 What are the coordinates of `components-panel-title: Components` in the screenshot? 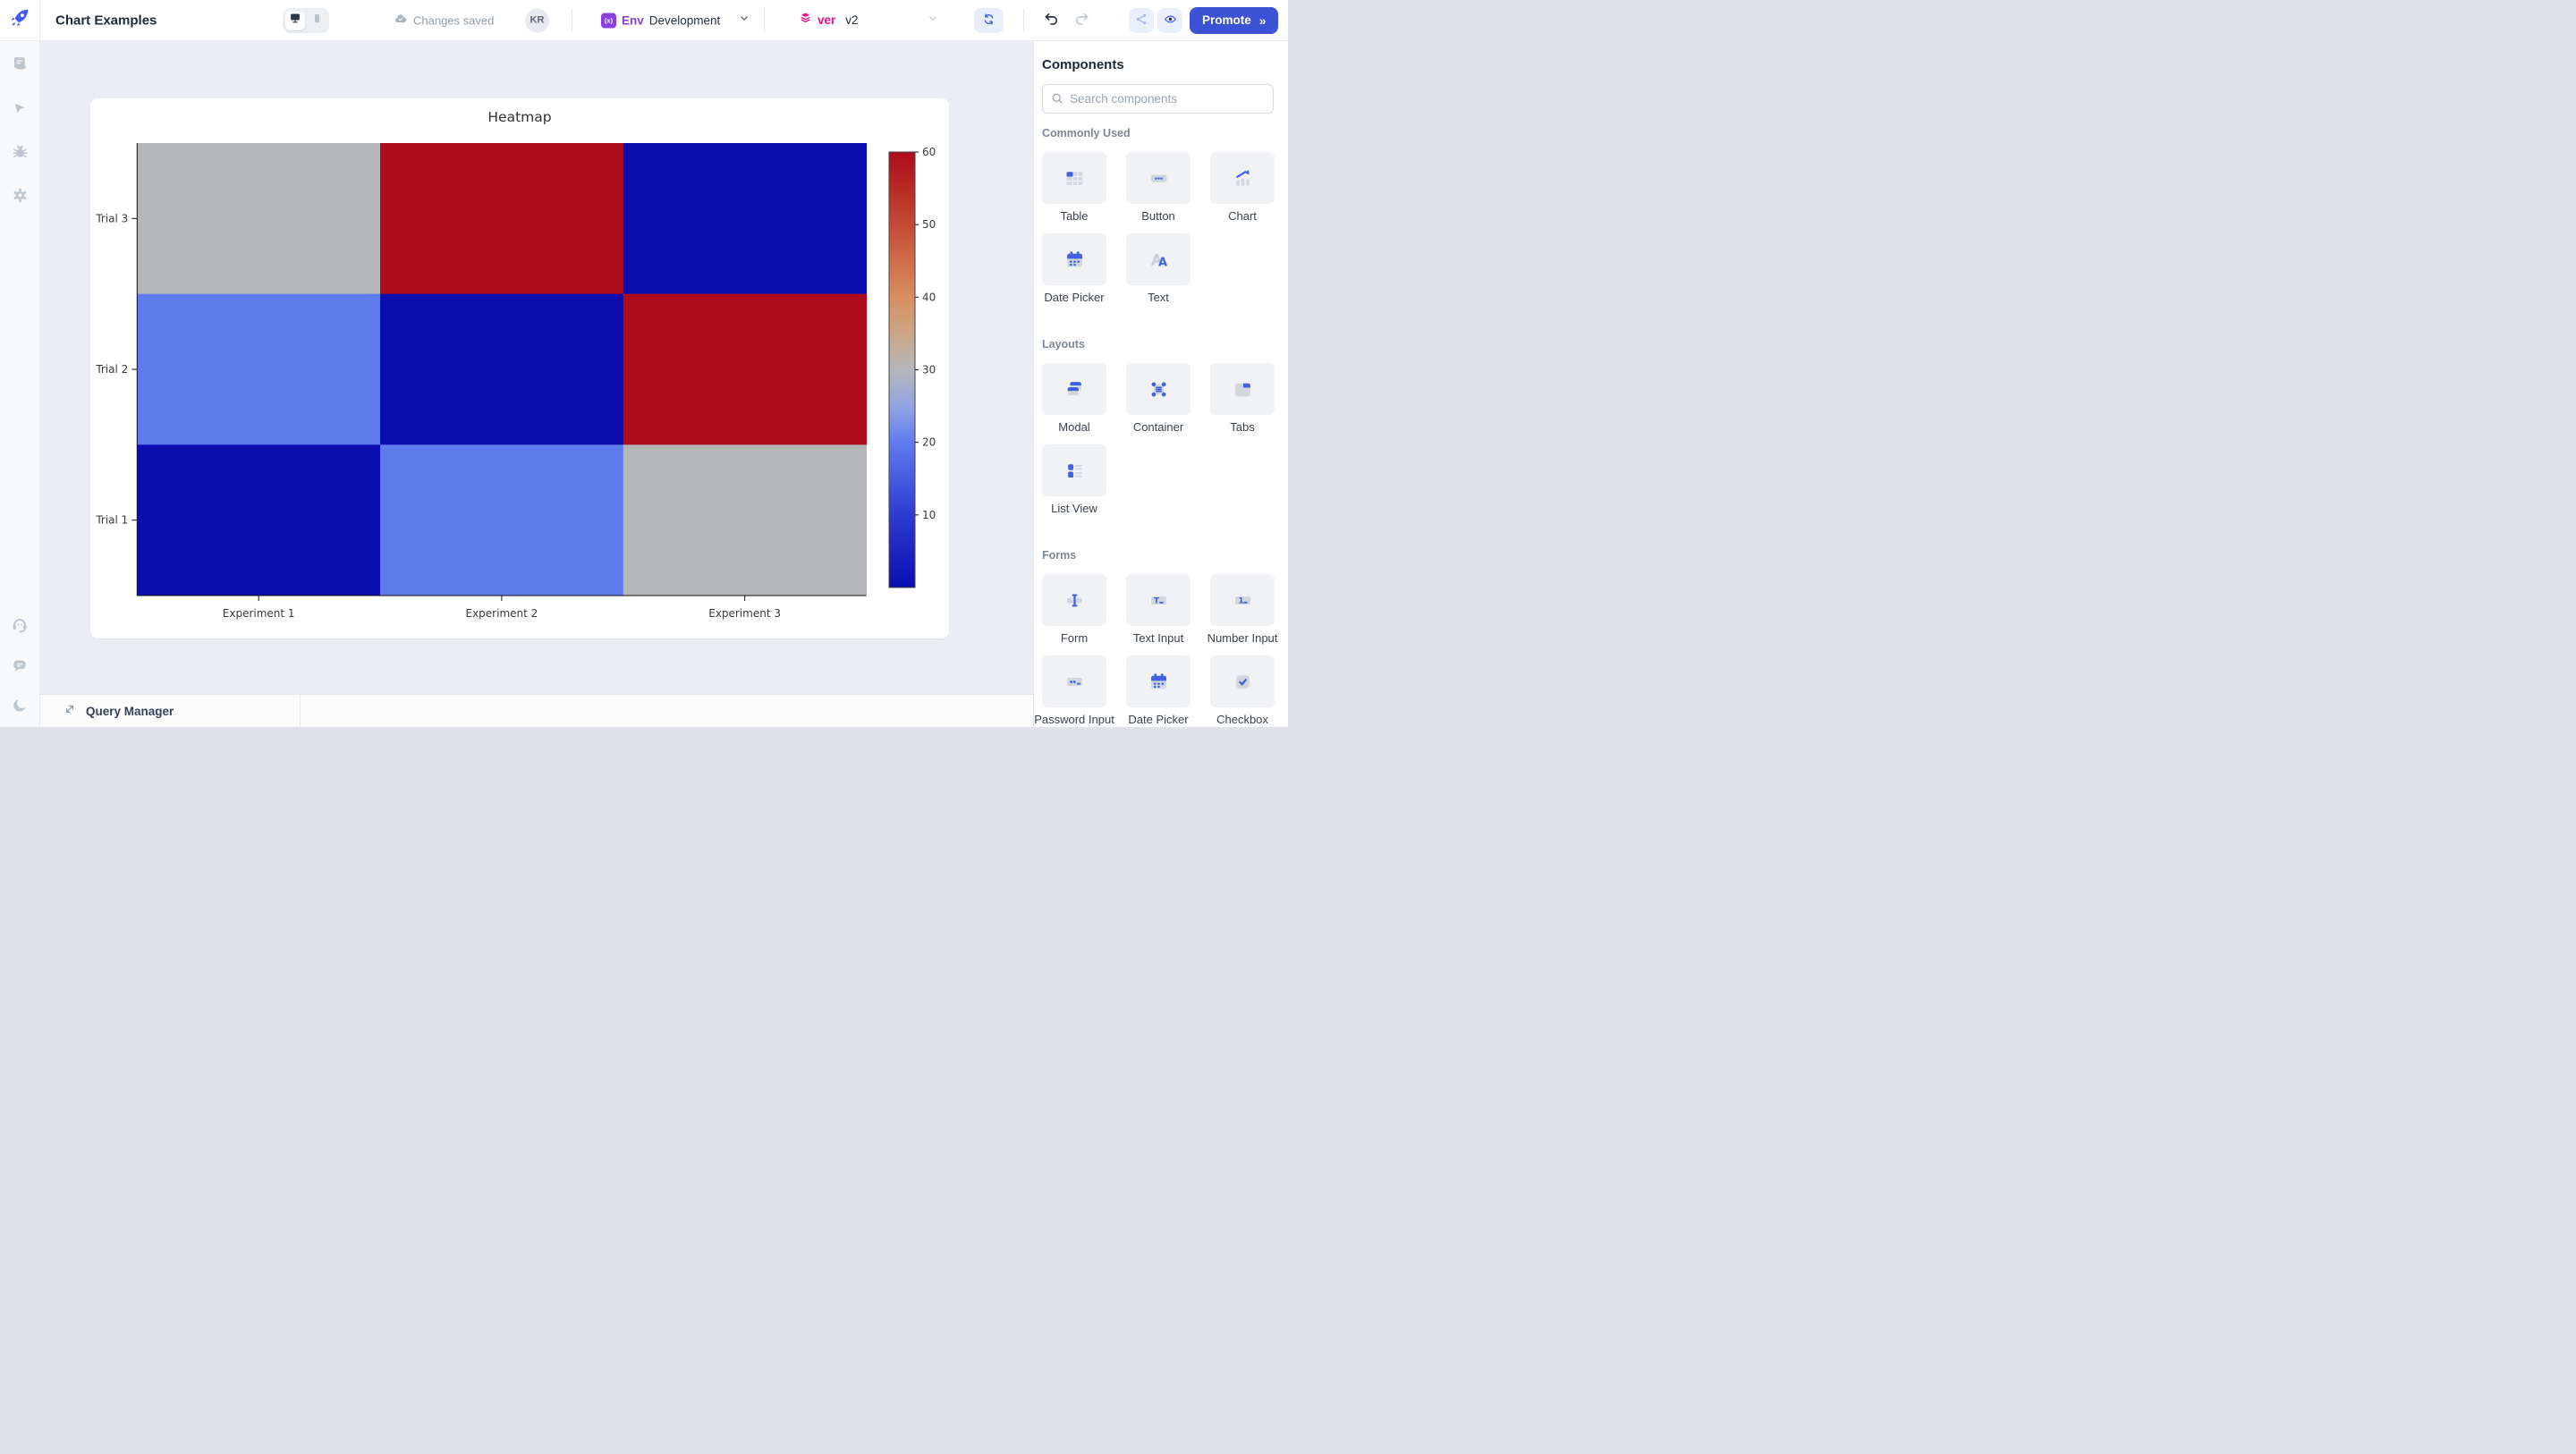 It's located at (1083, 64).